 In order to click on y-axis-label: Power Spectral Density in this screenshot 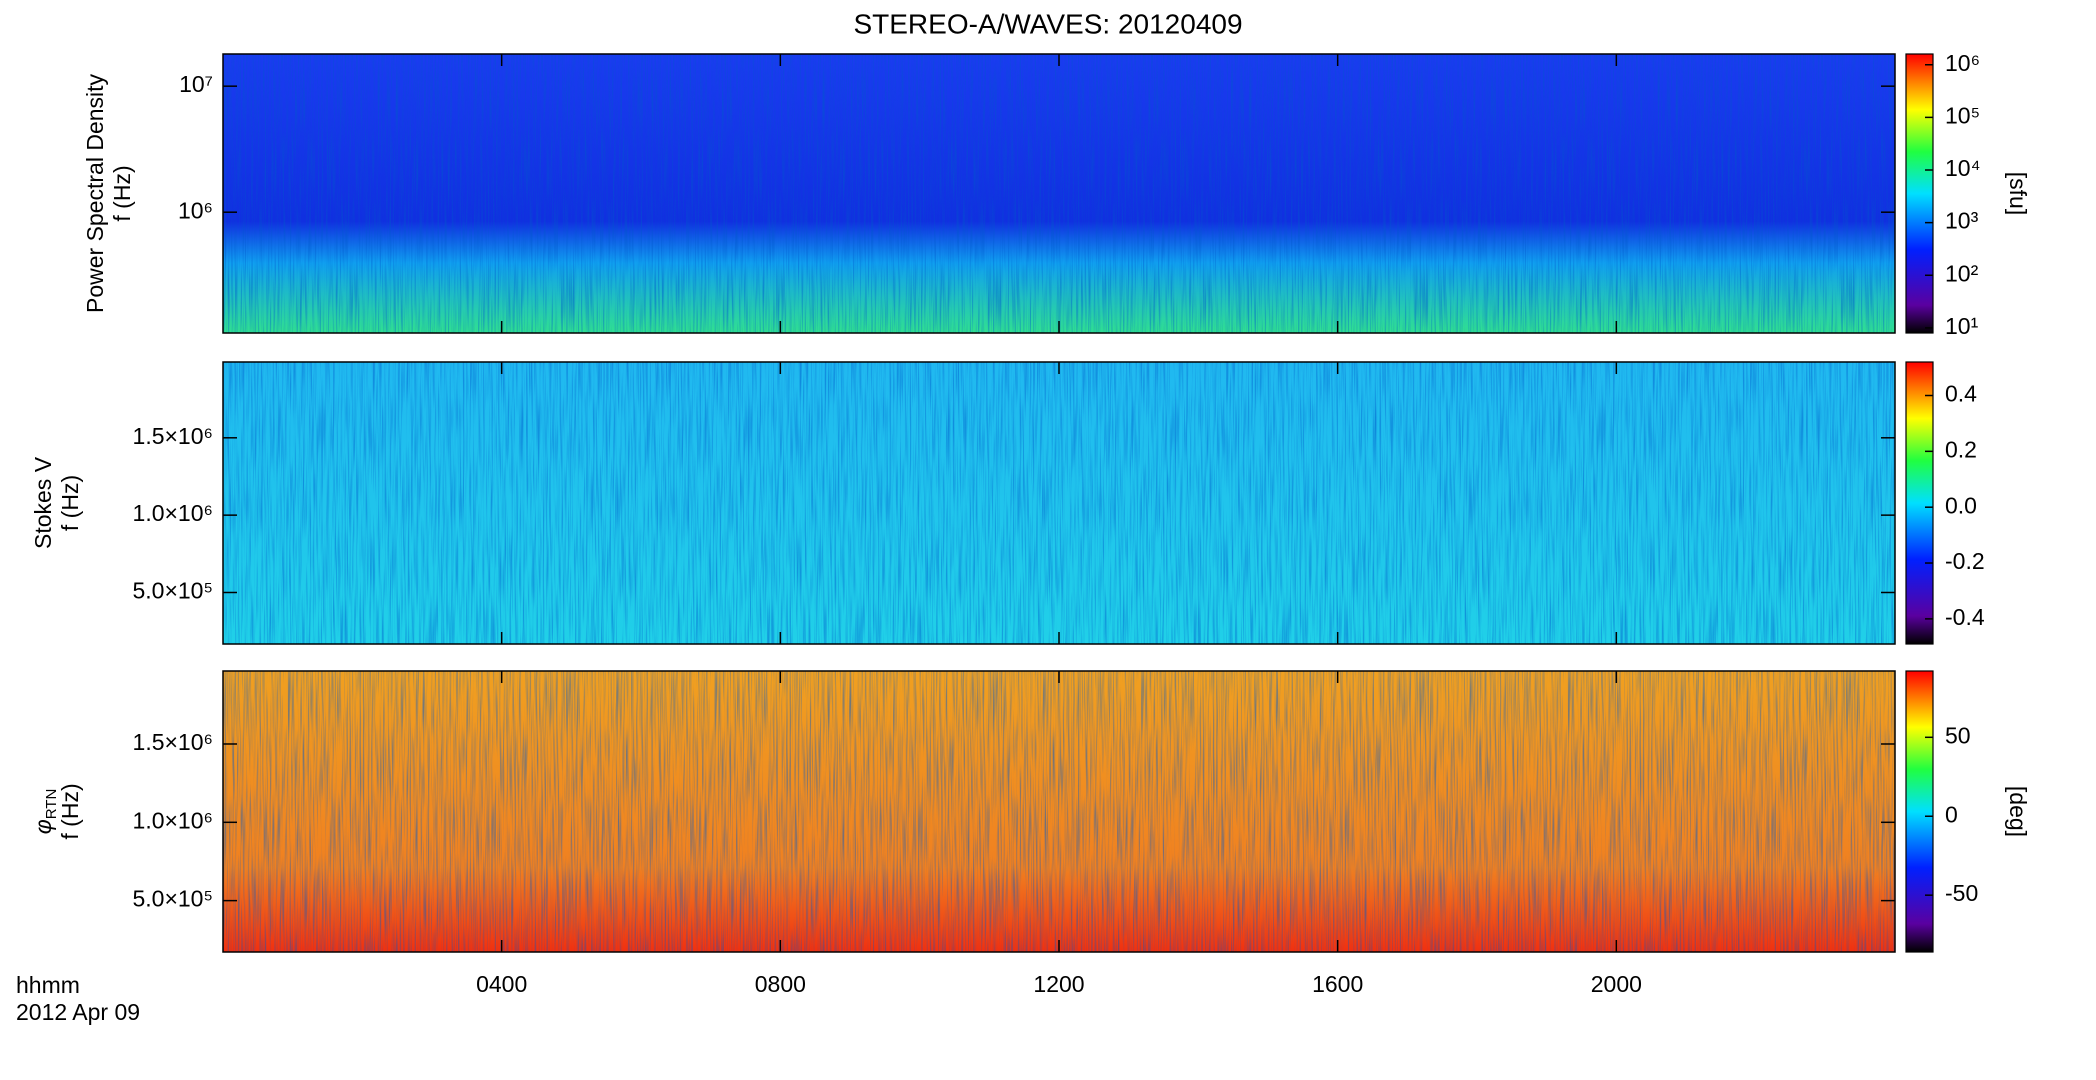, I will do `click(95, 193)`.